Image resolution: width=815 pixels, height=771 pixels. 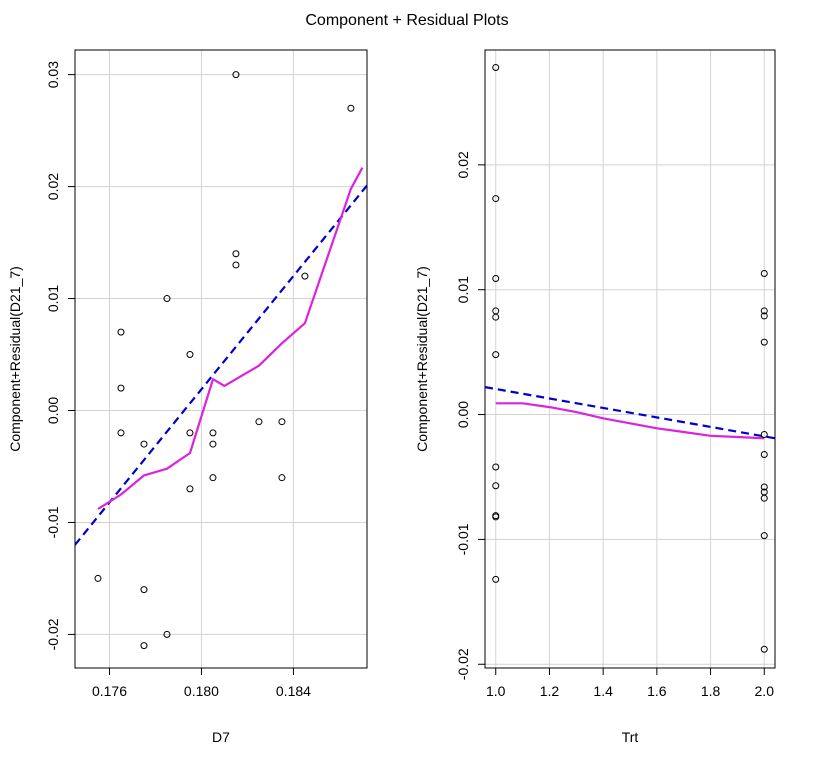 What do you see at coordinates (406, 20) in the screenshot?
I see `figure-title: Component + Residual Plots` at bounding box center [406, 20].